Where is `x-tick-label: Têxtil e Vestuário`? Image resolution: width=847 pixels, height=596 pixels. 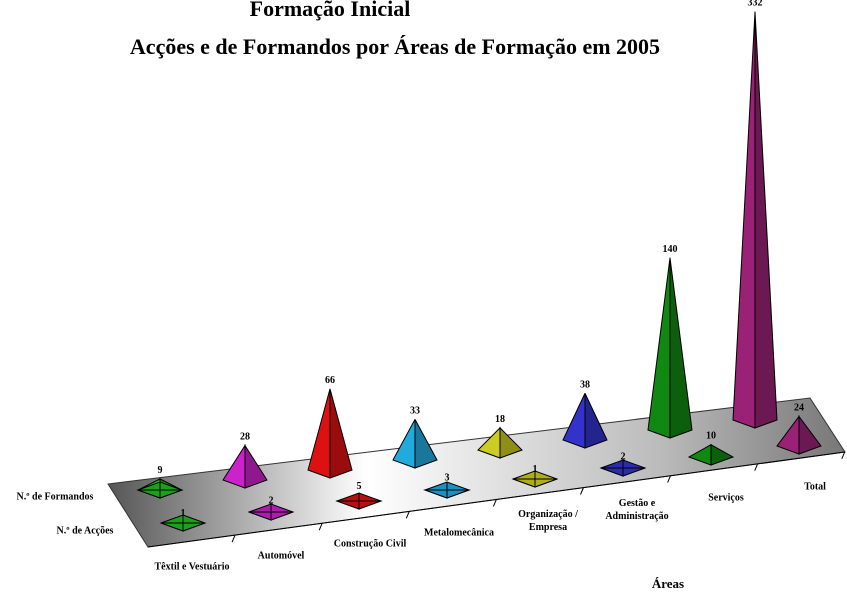
x-tick-label: Têxtil e Vestuário is located at coordinates (192, 567).